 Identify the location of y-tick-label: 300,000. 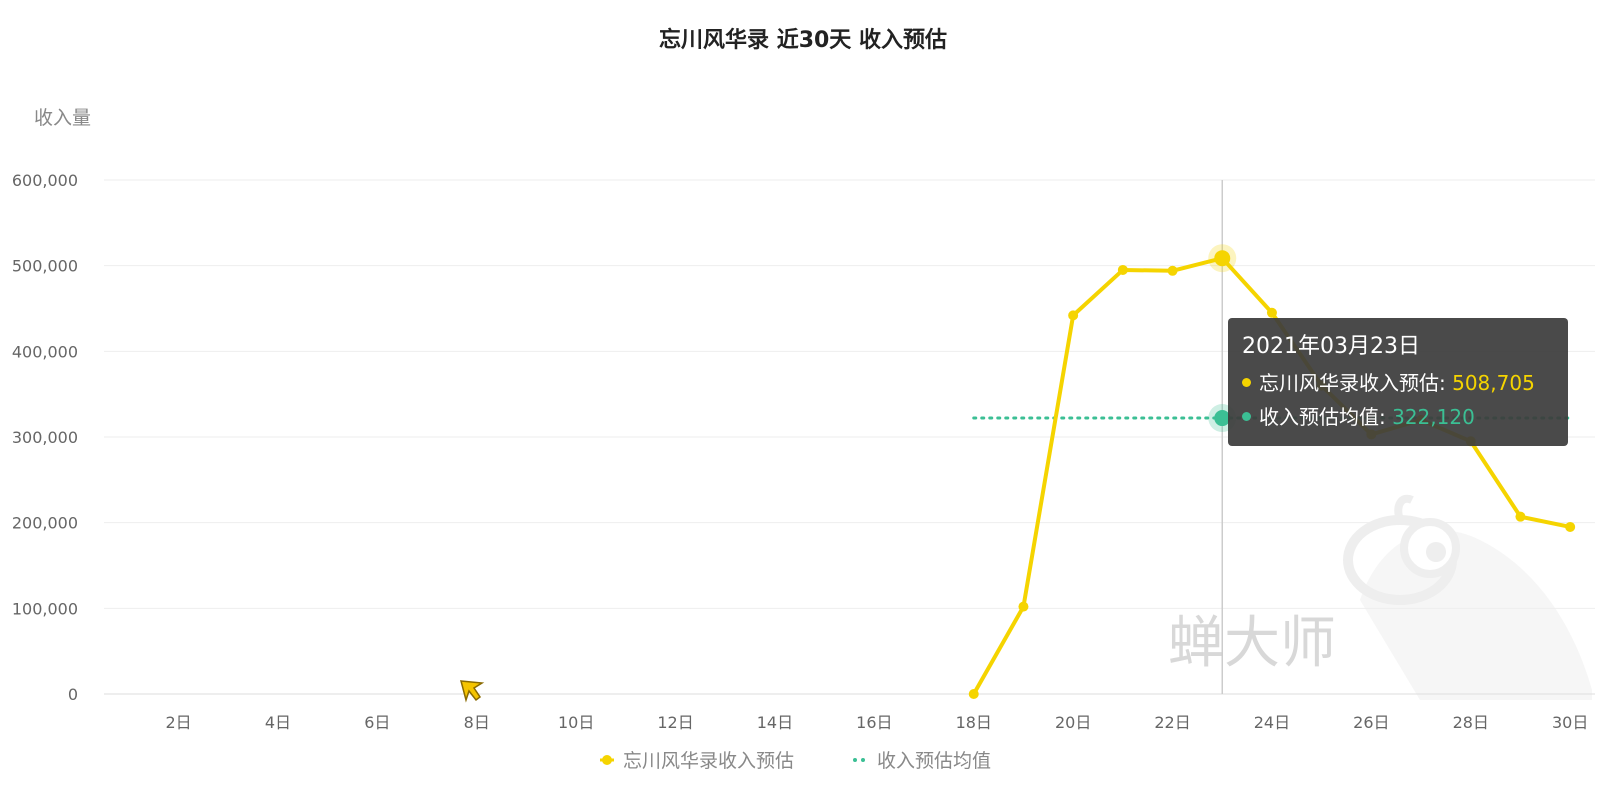
(45, 437).